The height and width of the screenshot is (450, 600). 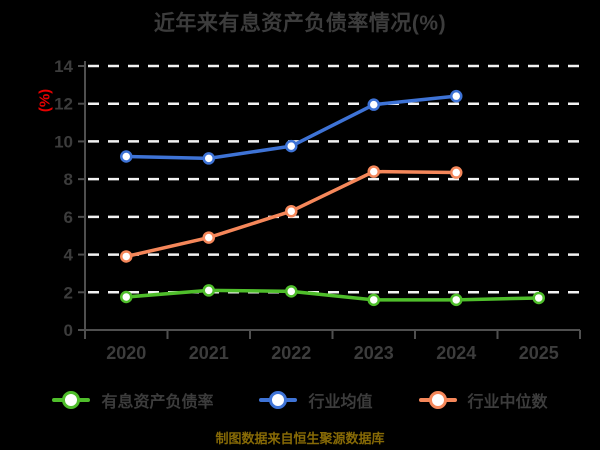 What do you see at coordinates (63, 141) in the screenshot?
I see `y-tick-label: 10` at bounding box center [63, 141].